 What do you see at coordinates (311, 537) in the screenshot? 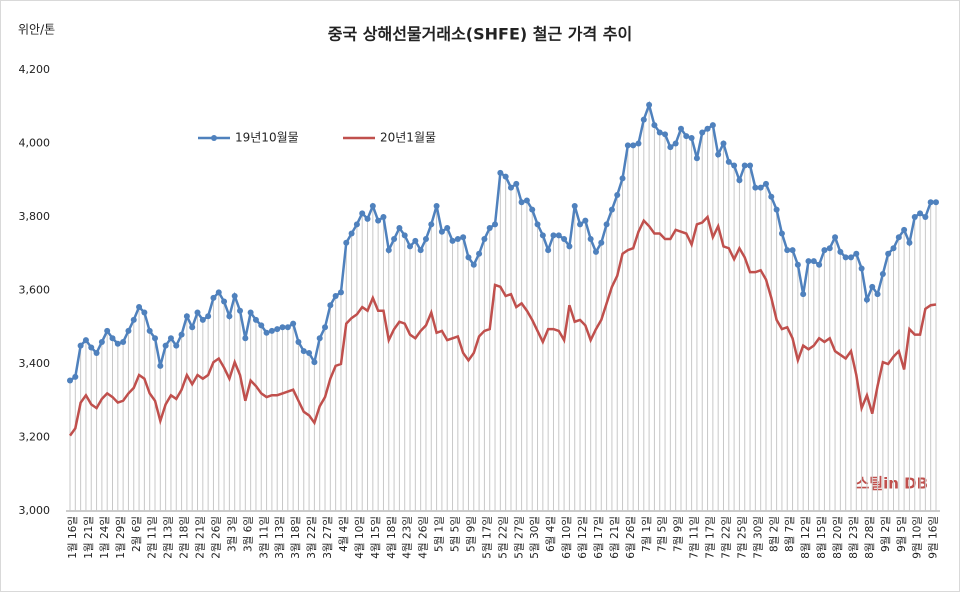
I see `x-tick-label: 3월 22일` at bounding box center [311, 537].